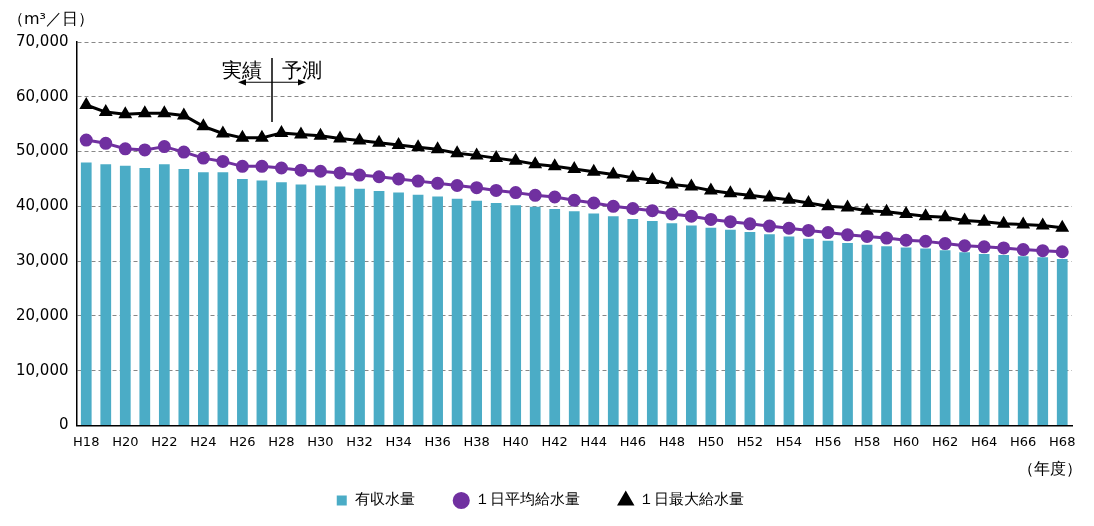 The image size is (1094, 526). I want to click on y-tick-label: 50,000, so click(42, 150).